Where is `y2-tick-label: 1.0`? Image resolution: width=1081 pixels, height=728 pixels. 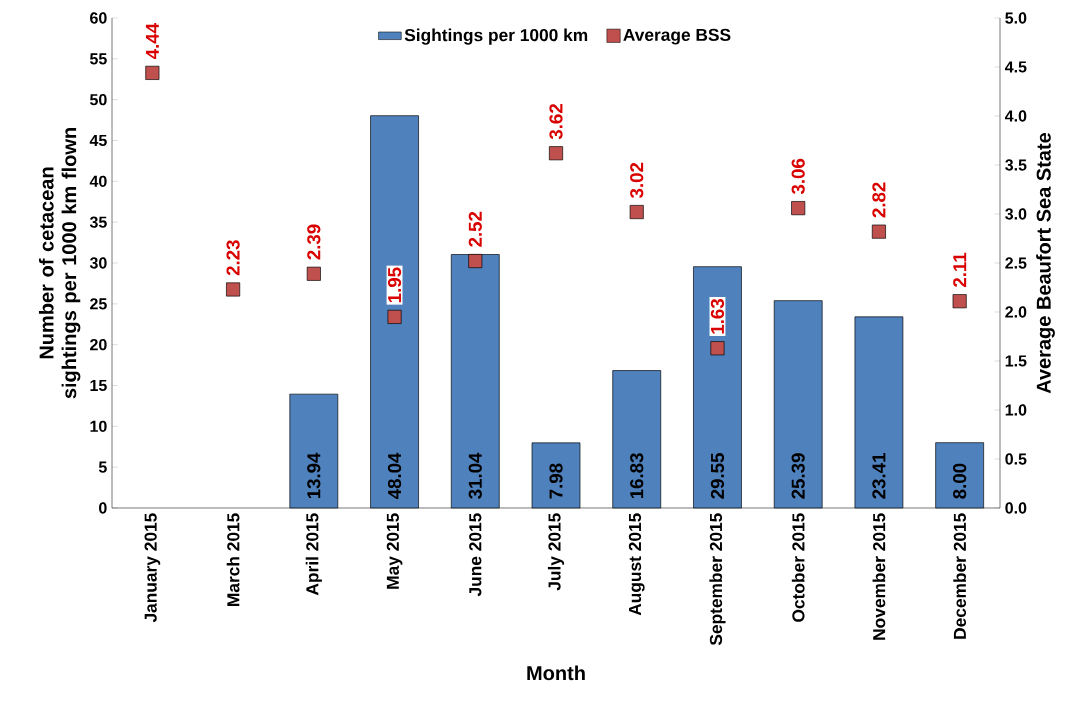 y2-tick-label: 1.0 is located at coordinates (1016, 410).